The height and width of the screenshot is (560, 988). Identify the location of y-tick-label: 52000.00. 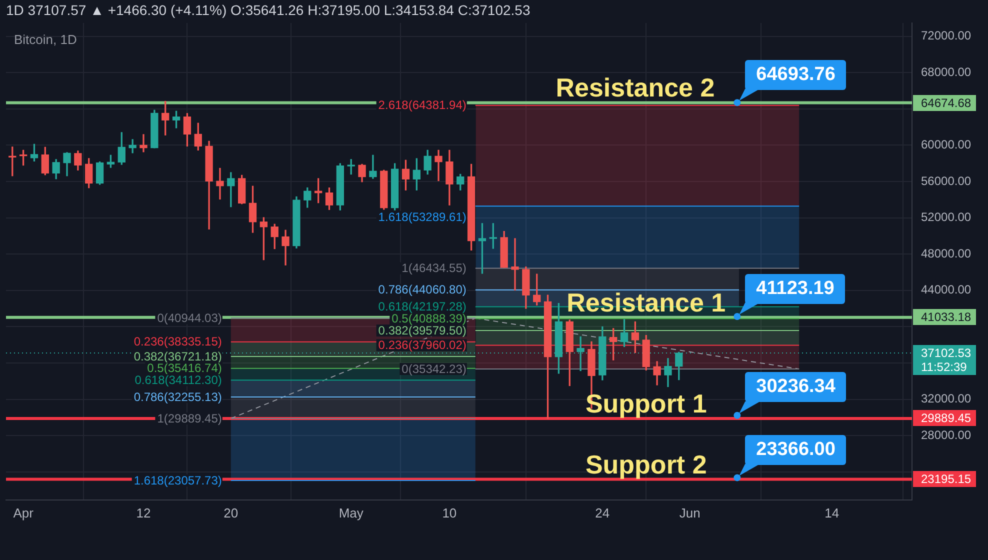
(946, 217).